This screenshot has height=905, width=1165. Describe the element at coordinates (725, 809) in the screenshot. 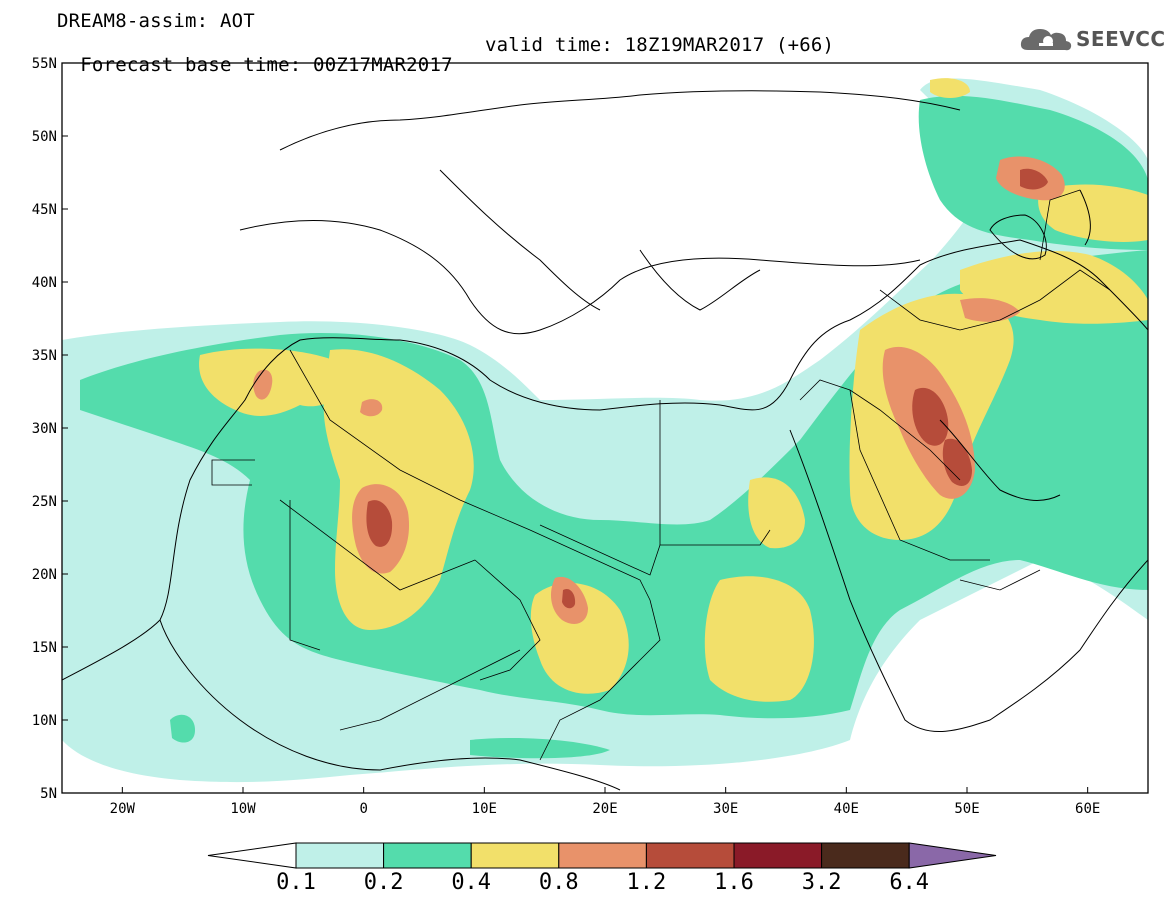

I see `lon-tick-label: 30E` at that location.